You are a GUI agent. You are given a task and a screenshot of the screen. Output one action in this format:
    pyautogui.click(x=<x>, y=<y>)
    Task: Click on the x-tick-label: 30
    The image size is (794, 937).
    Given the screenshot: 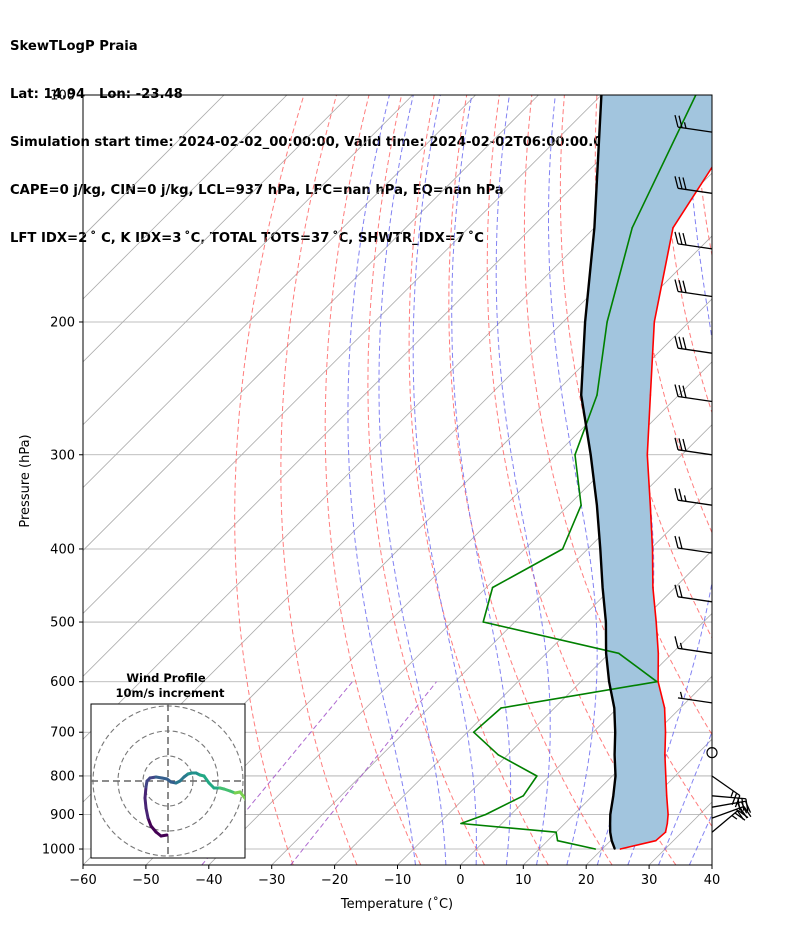 What is the action you would take?
    pyautogui.click(x=649, y=880)
    